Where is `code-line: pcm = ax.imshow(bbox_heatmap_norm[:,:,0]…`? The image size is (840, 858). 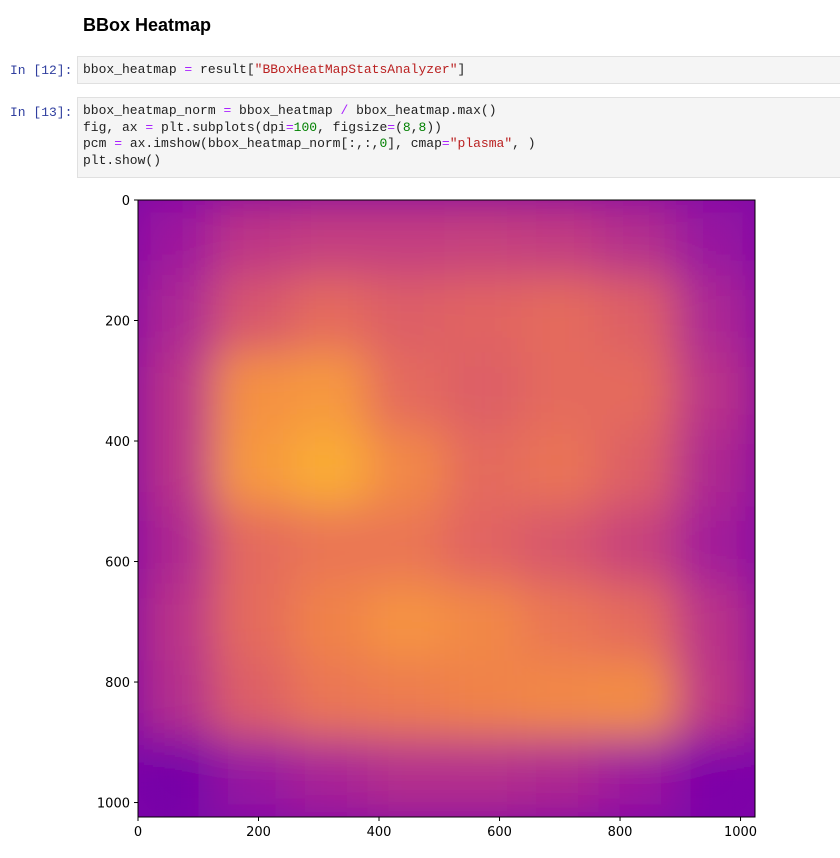
code-line: pcm = ax.imshow(bbox_heatmap_norm[:,:,0]… is located at coordinates (459, 144).